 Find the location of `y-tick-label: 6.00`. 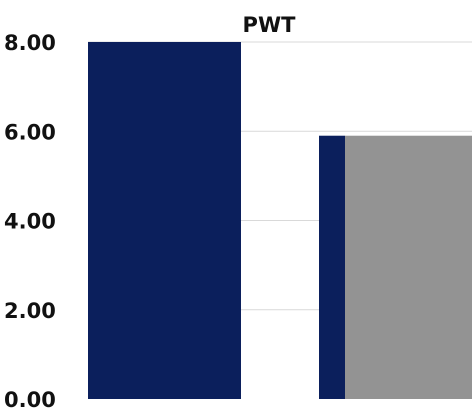

y-tick-label: 6.00 is located at coordinates (30, 132).